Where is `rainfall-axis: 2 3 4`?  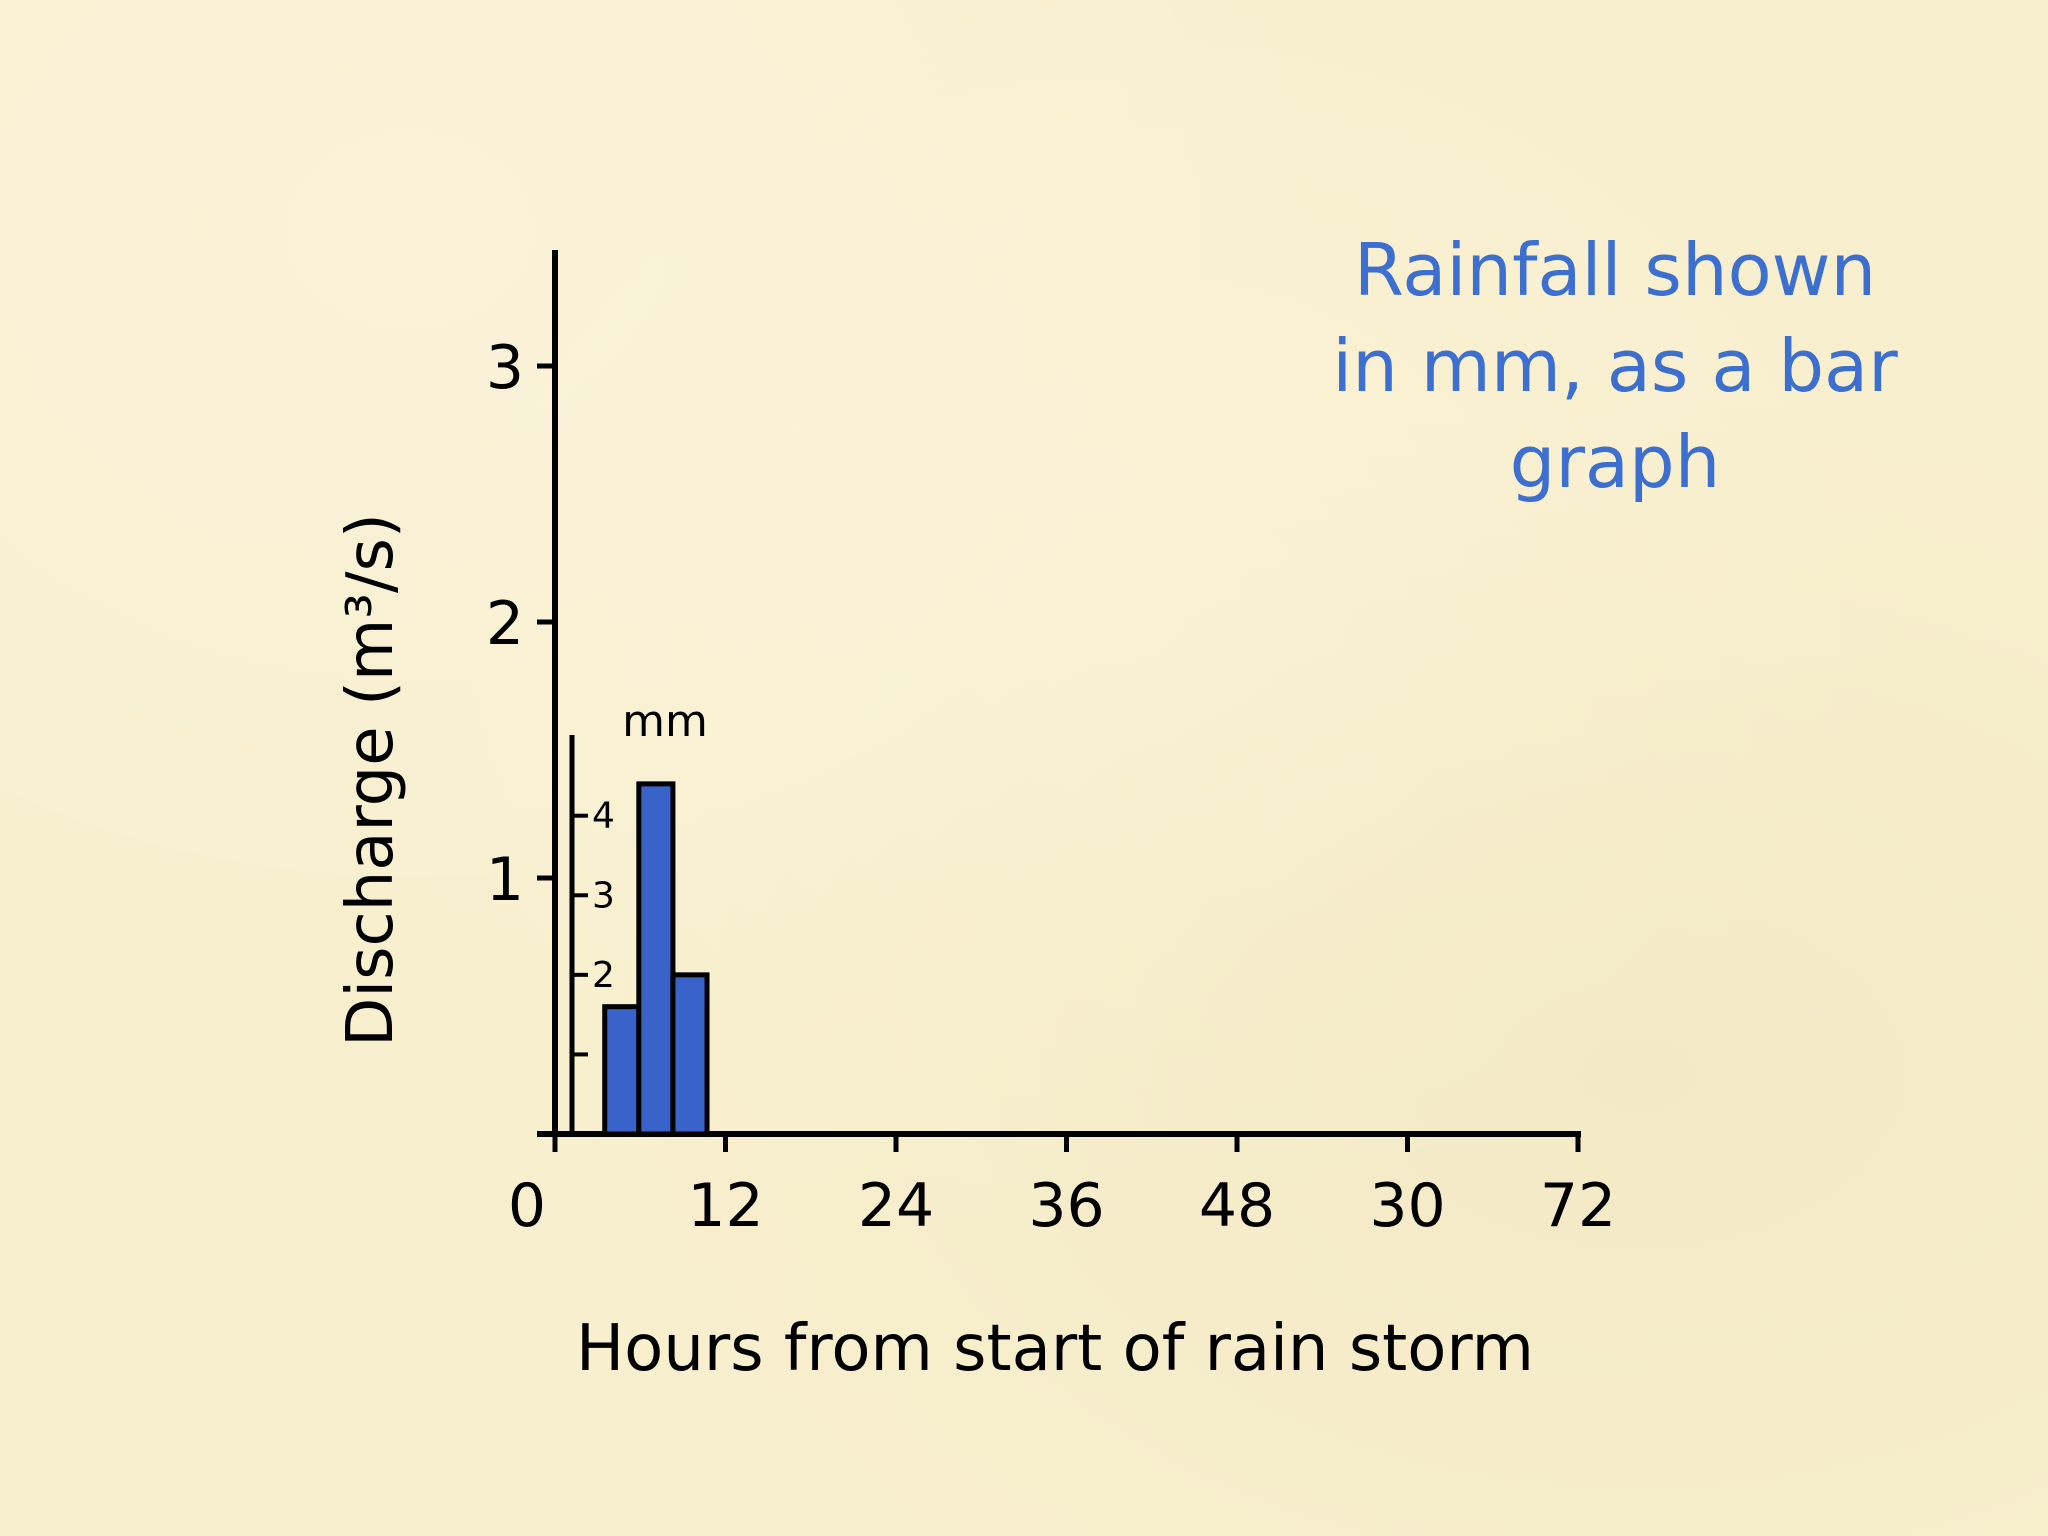
rainfall-axis: 2 3 4 is located at coordinates (592, 934).